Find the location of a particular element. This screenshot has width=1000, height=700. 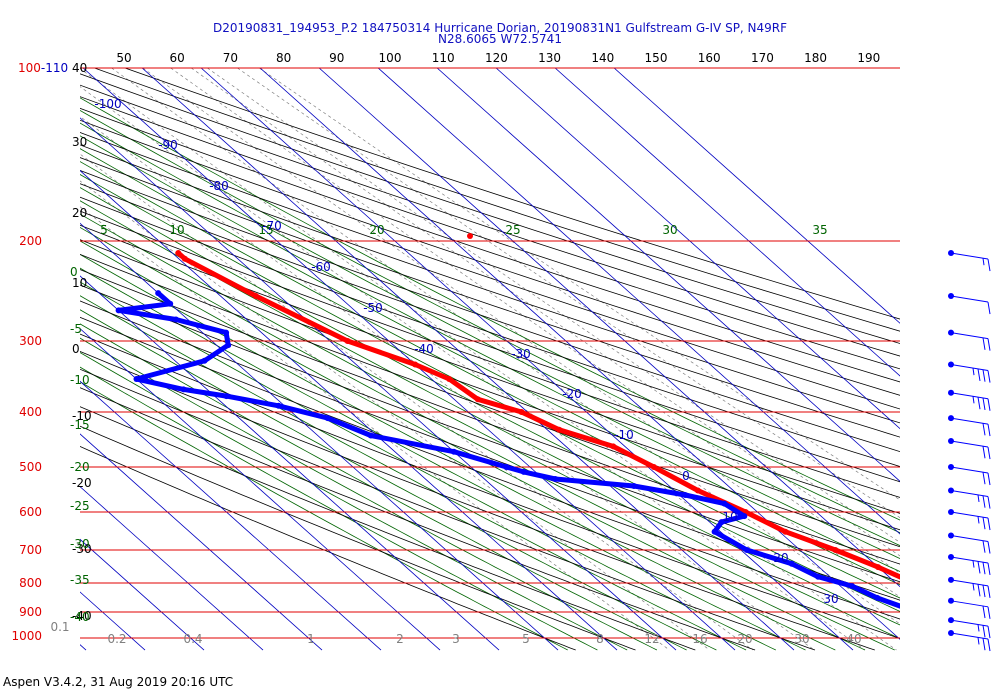

theta-e-label: 35 is located at coordinates (819, 230).